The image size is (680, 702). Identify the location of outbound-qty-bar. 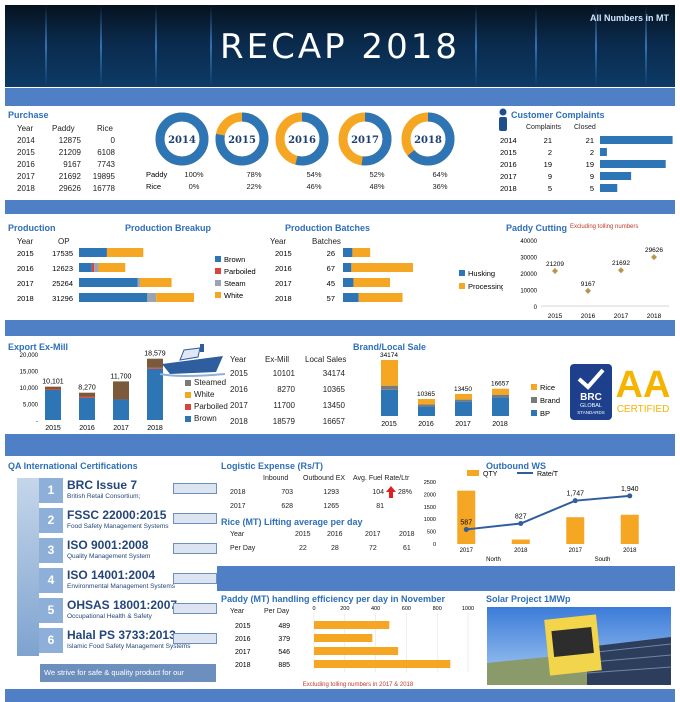
(466, 517).